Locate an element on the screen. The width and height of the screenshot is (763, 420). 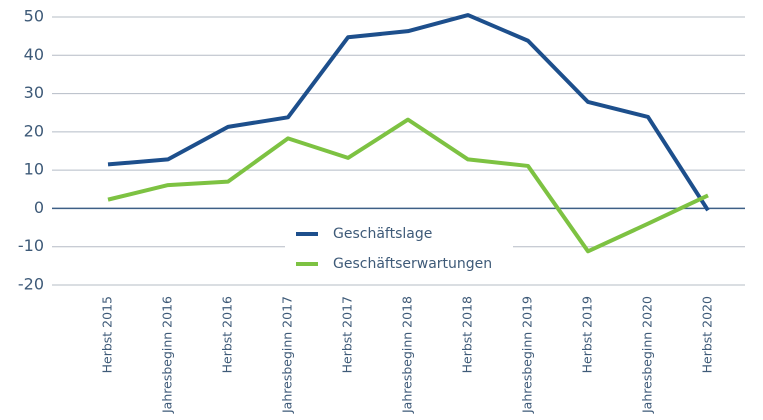
y-tick-label: 30 is located at coordinates (34, 92).